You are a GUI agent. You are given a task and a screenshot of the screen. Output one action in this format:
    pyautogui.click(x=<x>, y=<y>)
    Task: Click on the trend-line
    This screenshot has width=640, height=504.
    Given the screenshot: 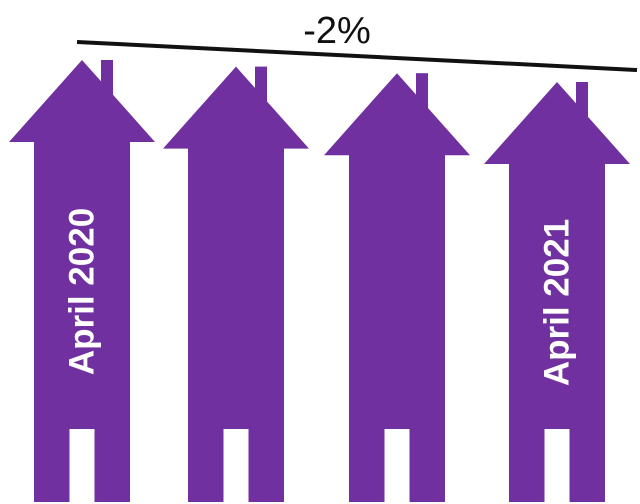 What is the action you would take?
    pyautogui.click(x=357, y=56)
    